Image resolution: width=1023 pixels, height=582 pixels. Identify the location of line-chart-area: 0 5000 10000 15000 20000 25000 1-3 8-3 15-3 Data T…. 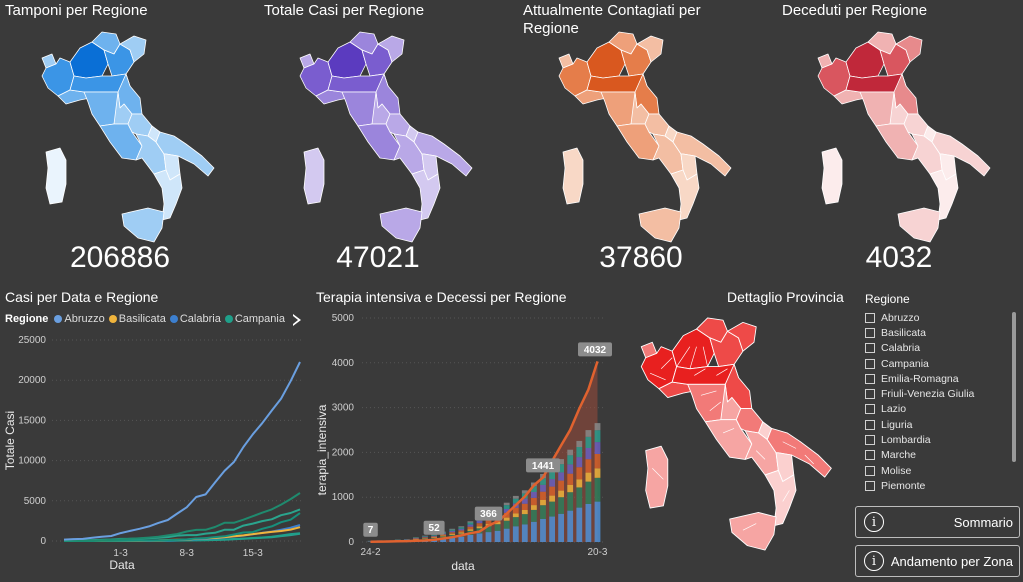
(155, 452).